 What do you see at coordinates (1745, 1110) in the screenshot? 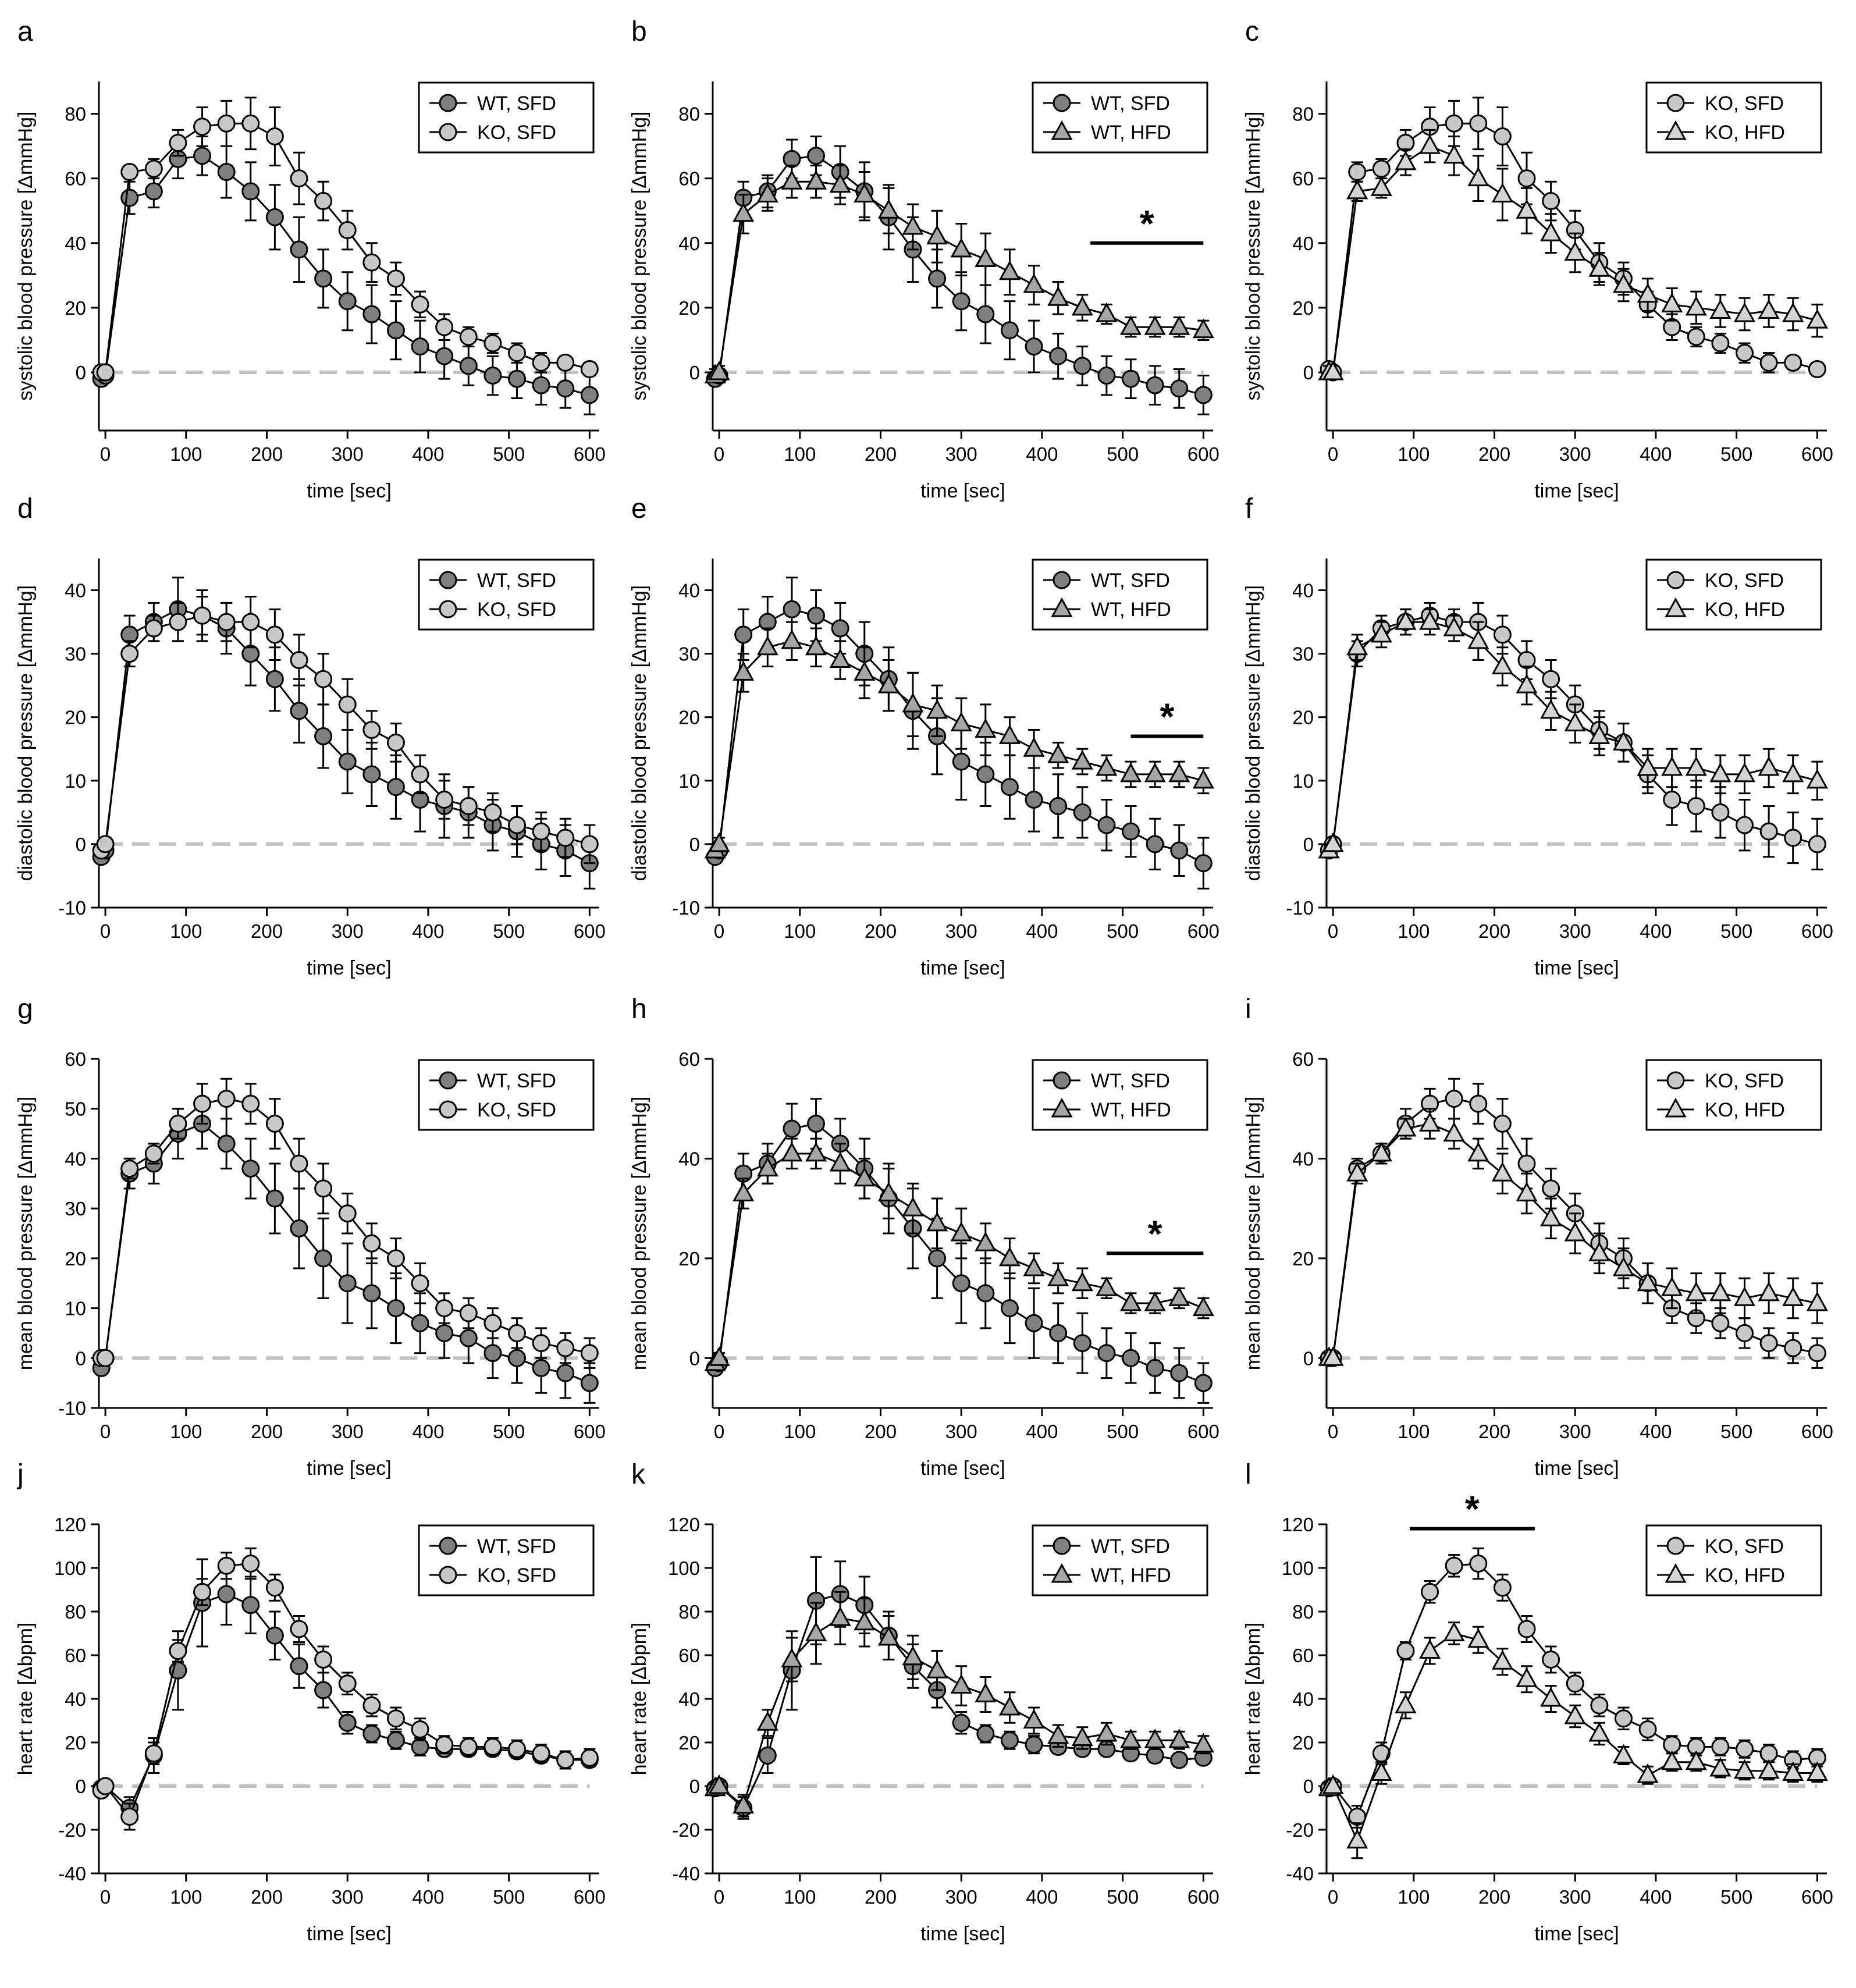
I see `legend-label: KO, HFD` at bounding box center [1745, 1110].